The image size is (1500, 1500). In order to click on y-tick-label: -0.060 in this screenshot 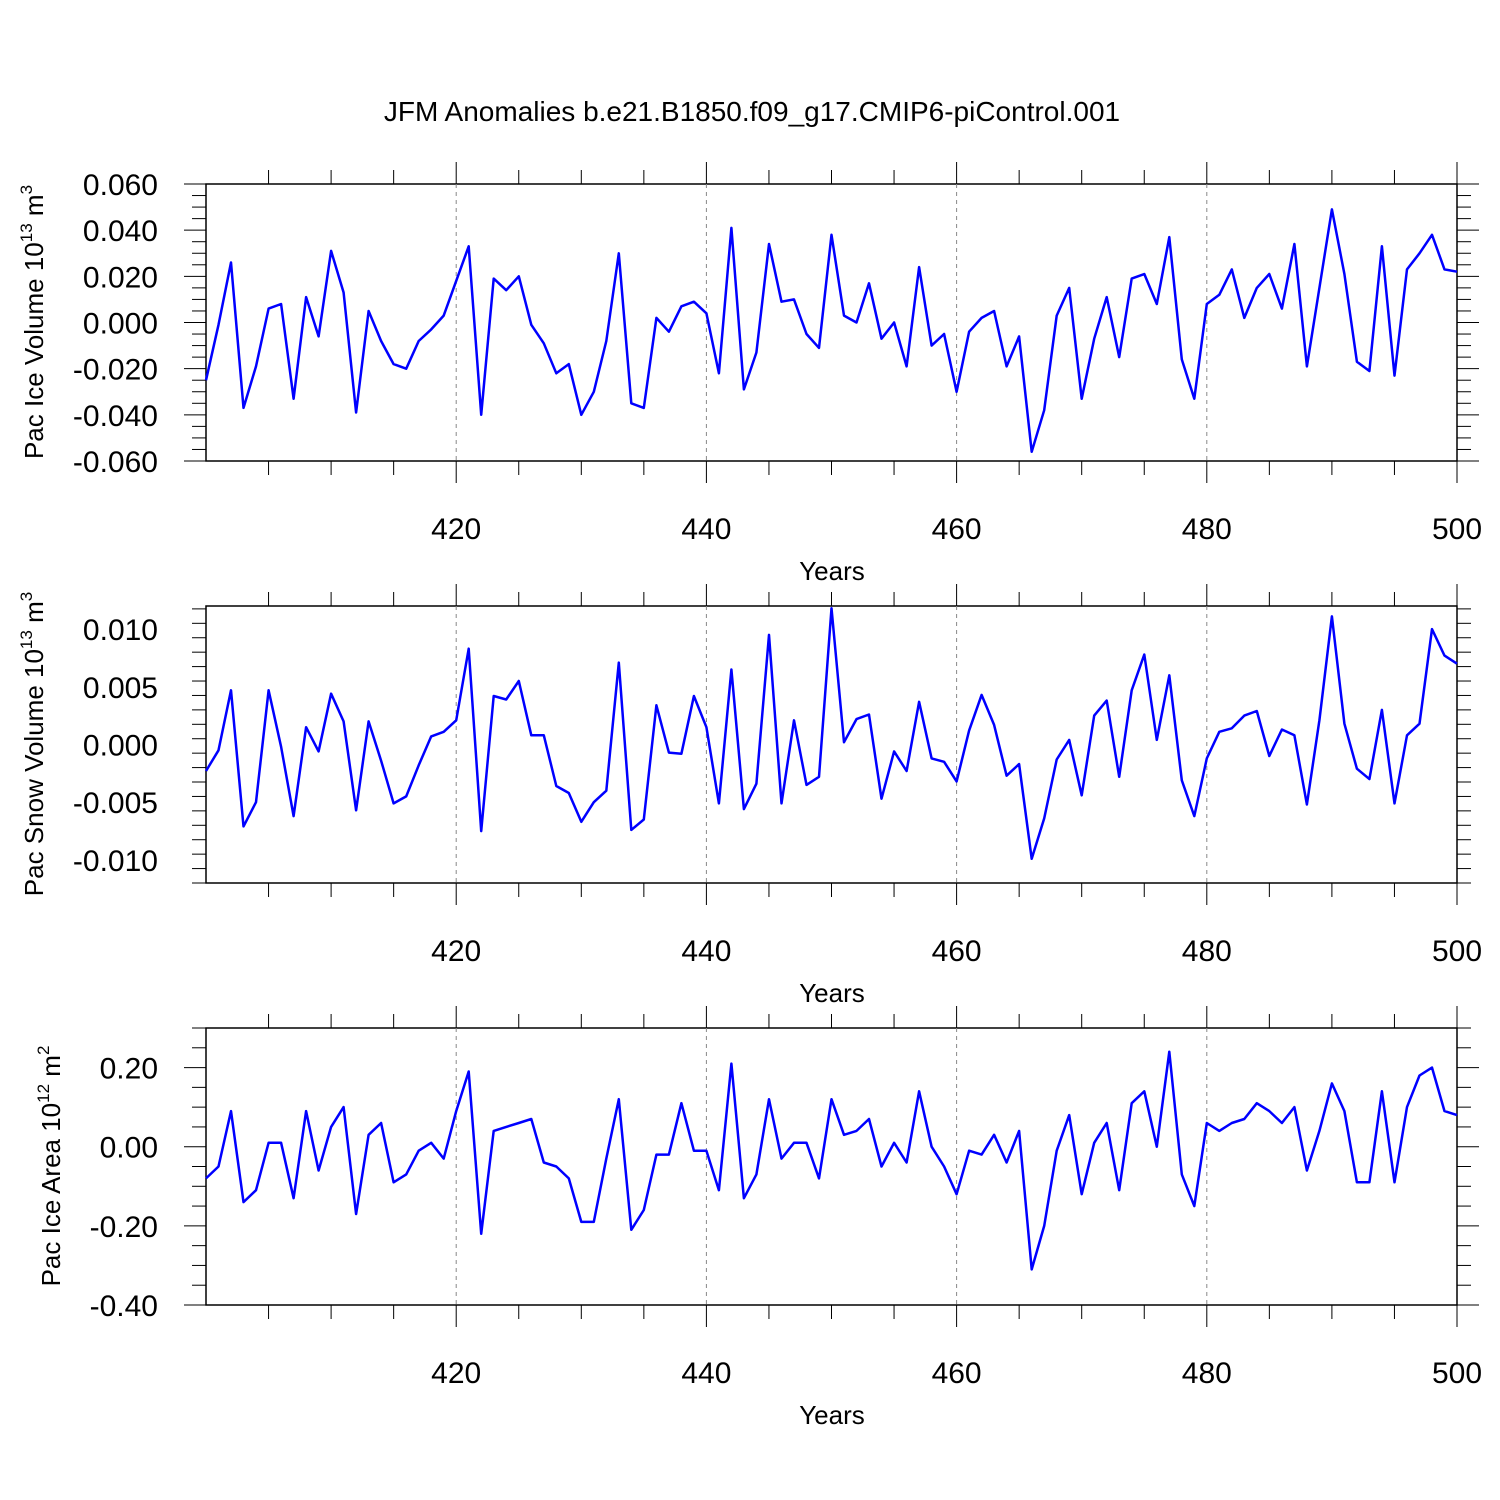, I will do `click(115, 462)`.